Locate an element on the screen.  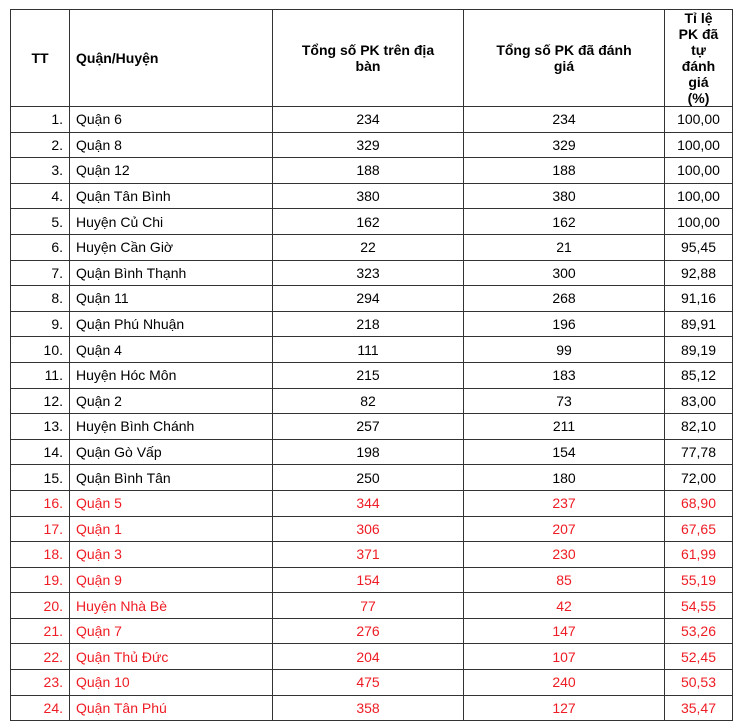
total-clinics: 111 is located at coordinates (368, 349).